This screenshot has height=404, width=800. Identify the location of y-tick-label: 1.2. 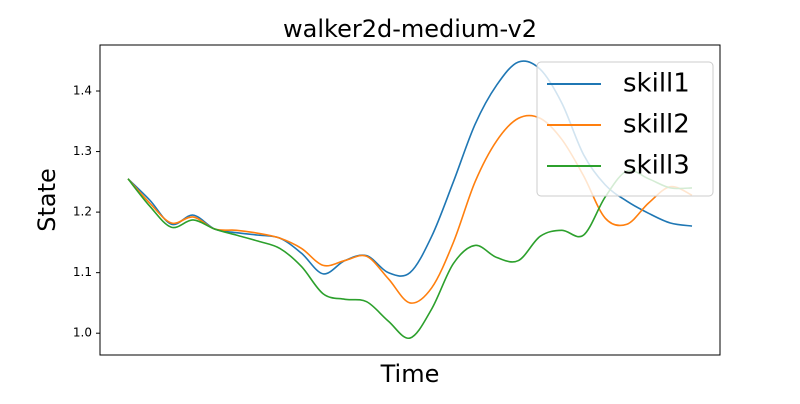
(82, 212).